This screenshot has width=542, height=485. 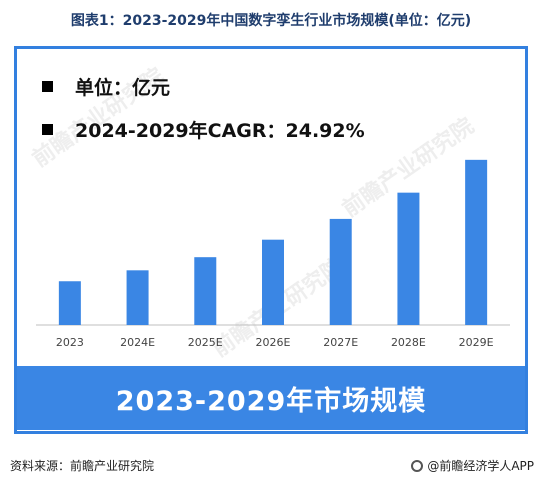 I want to click on bar-2024E, so click(x=137, y=297).